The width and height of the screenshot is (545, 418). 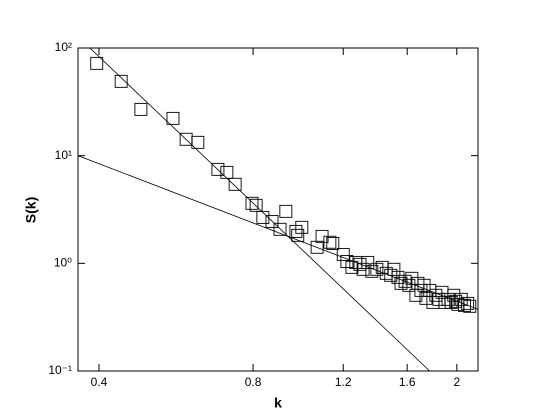 I want to click on y-tick-label: 10⁻¹, so click(x=60, y=370).